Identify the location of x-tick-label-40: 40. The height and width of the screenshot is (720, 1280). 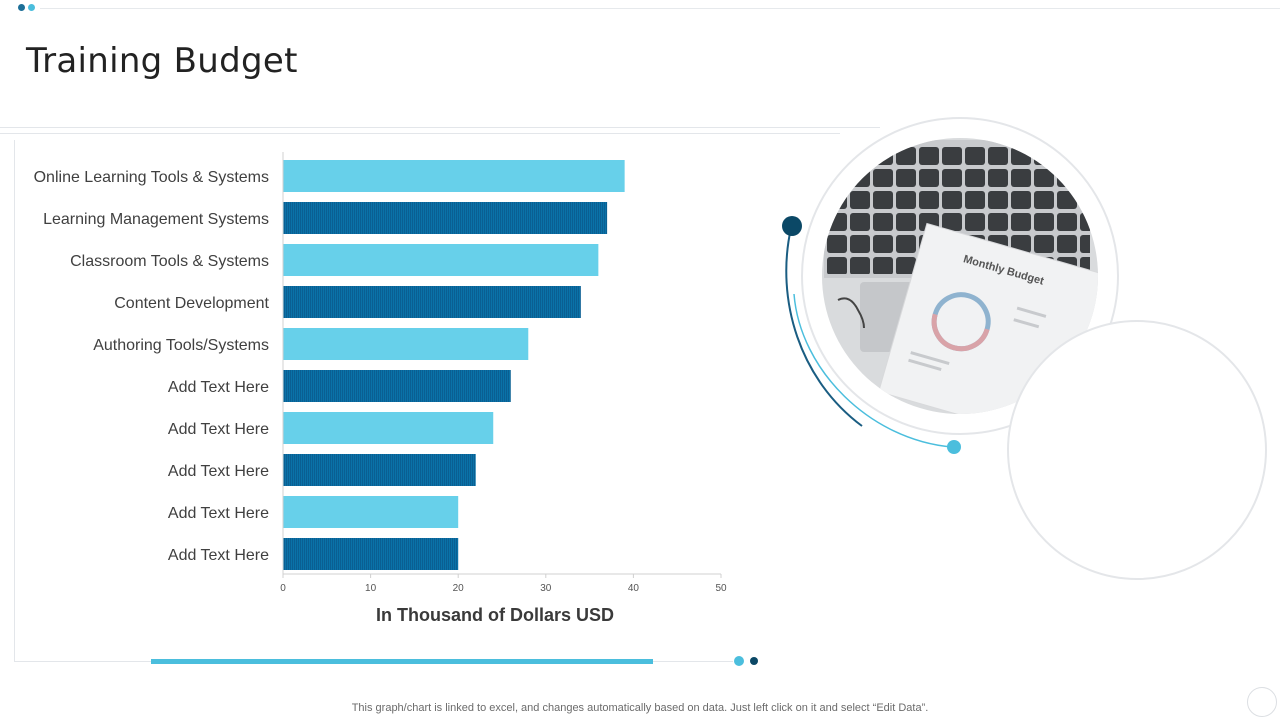
(634, 588).